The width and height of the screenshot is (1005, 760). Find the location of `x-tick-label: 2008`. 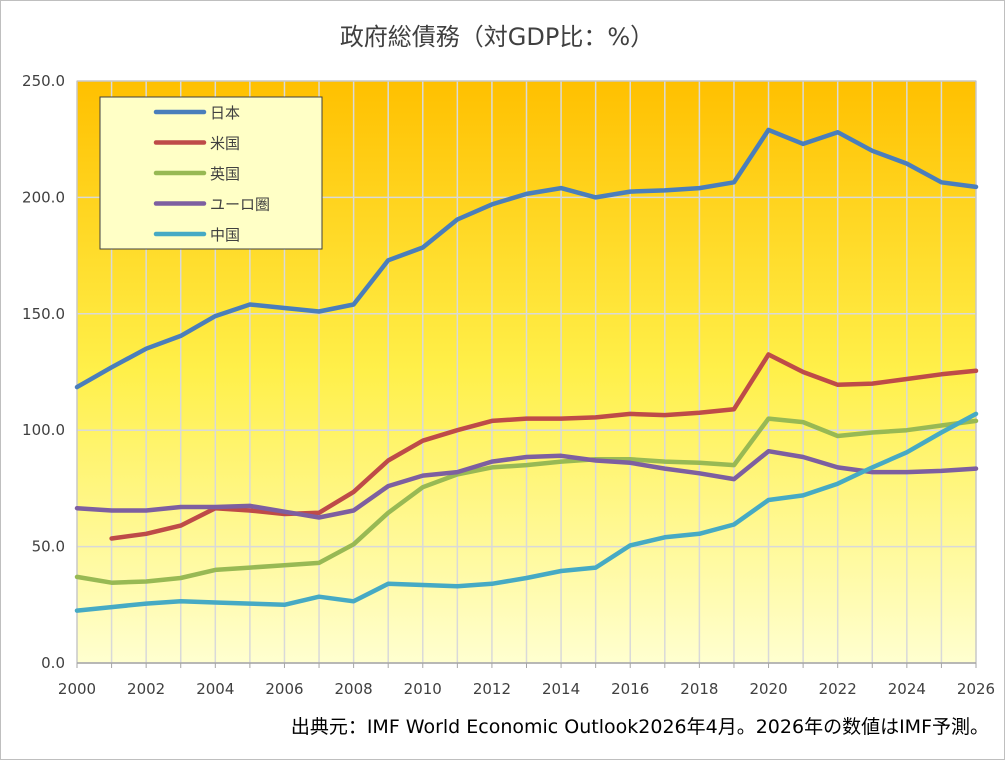

x-tick-label: 2008 is located at coordinates (354, 689).